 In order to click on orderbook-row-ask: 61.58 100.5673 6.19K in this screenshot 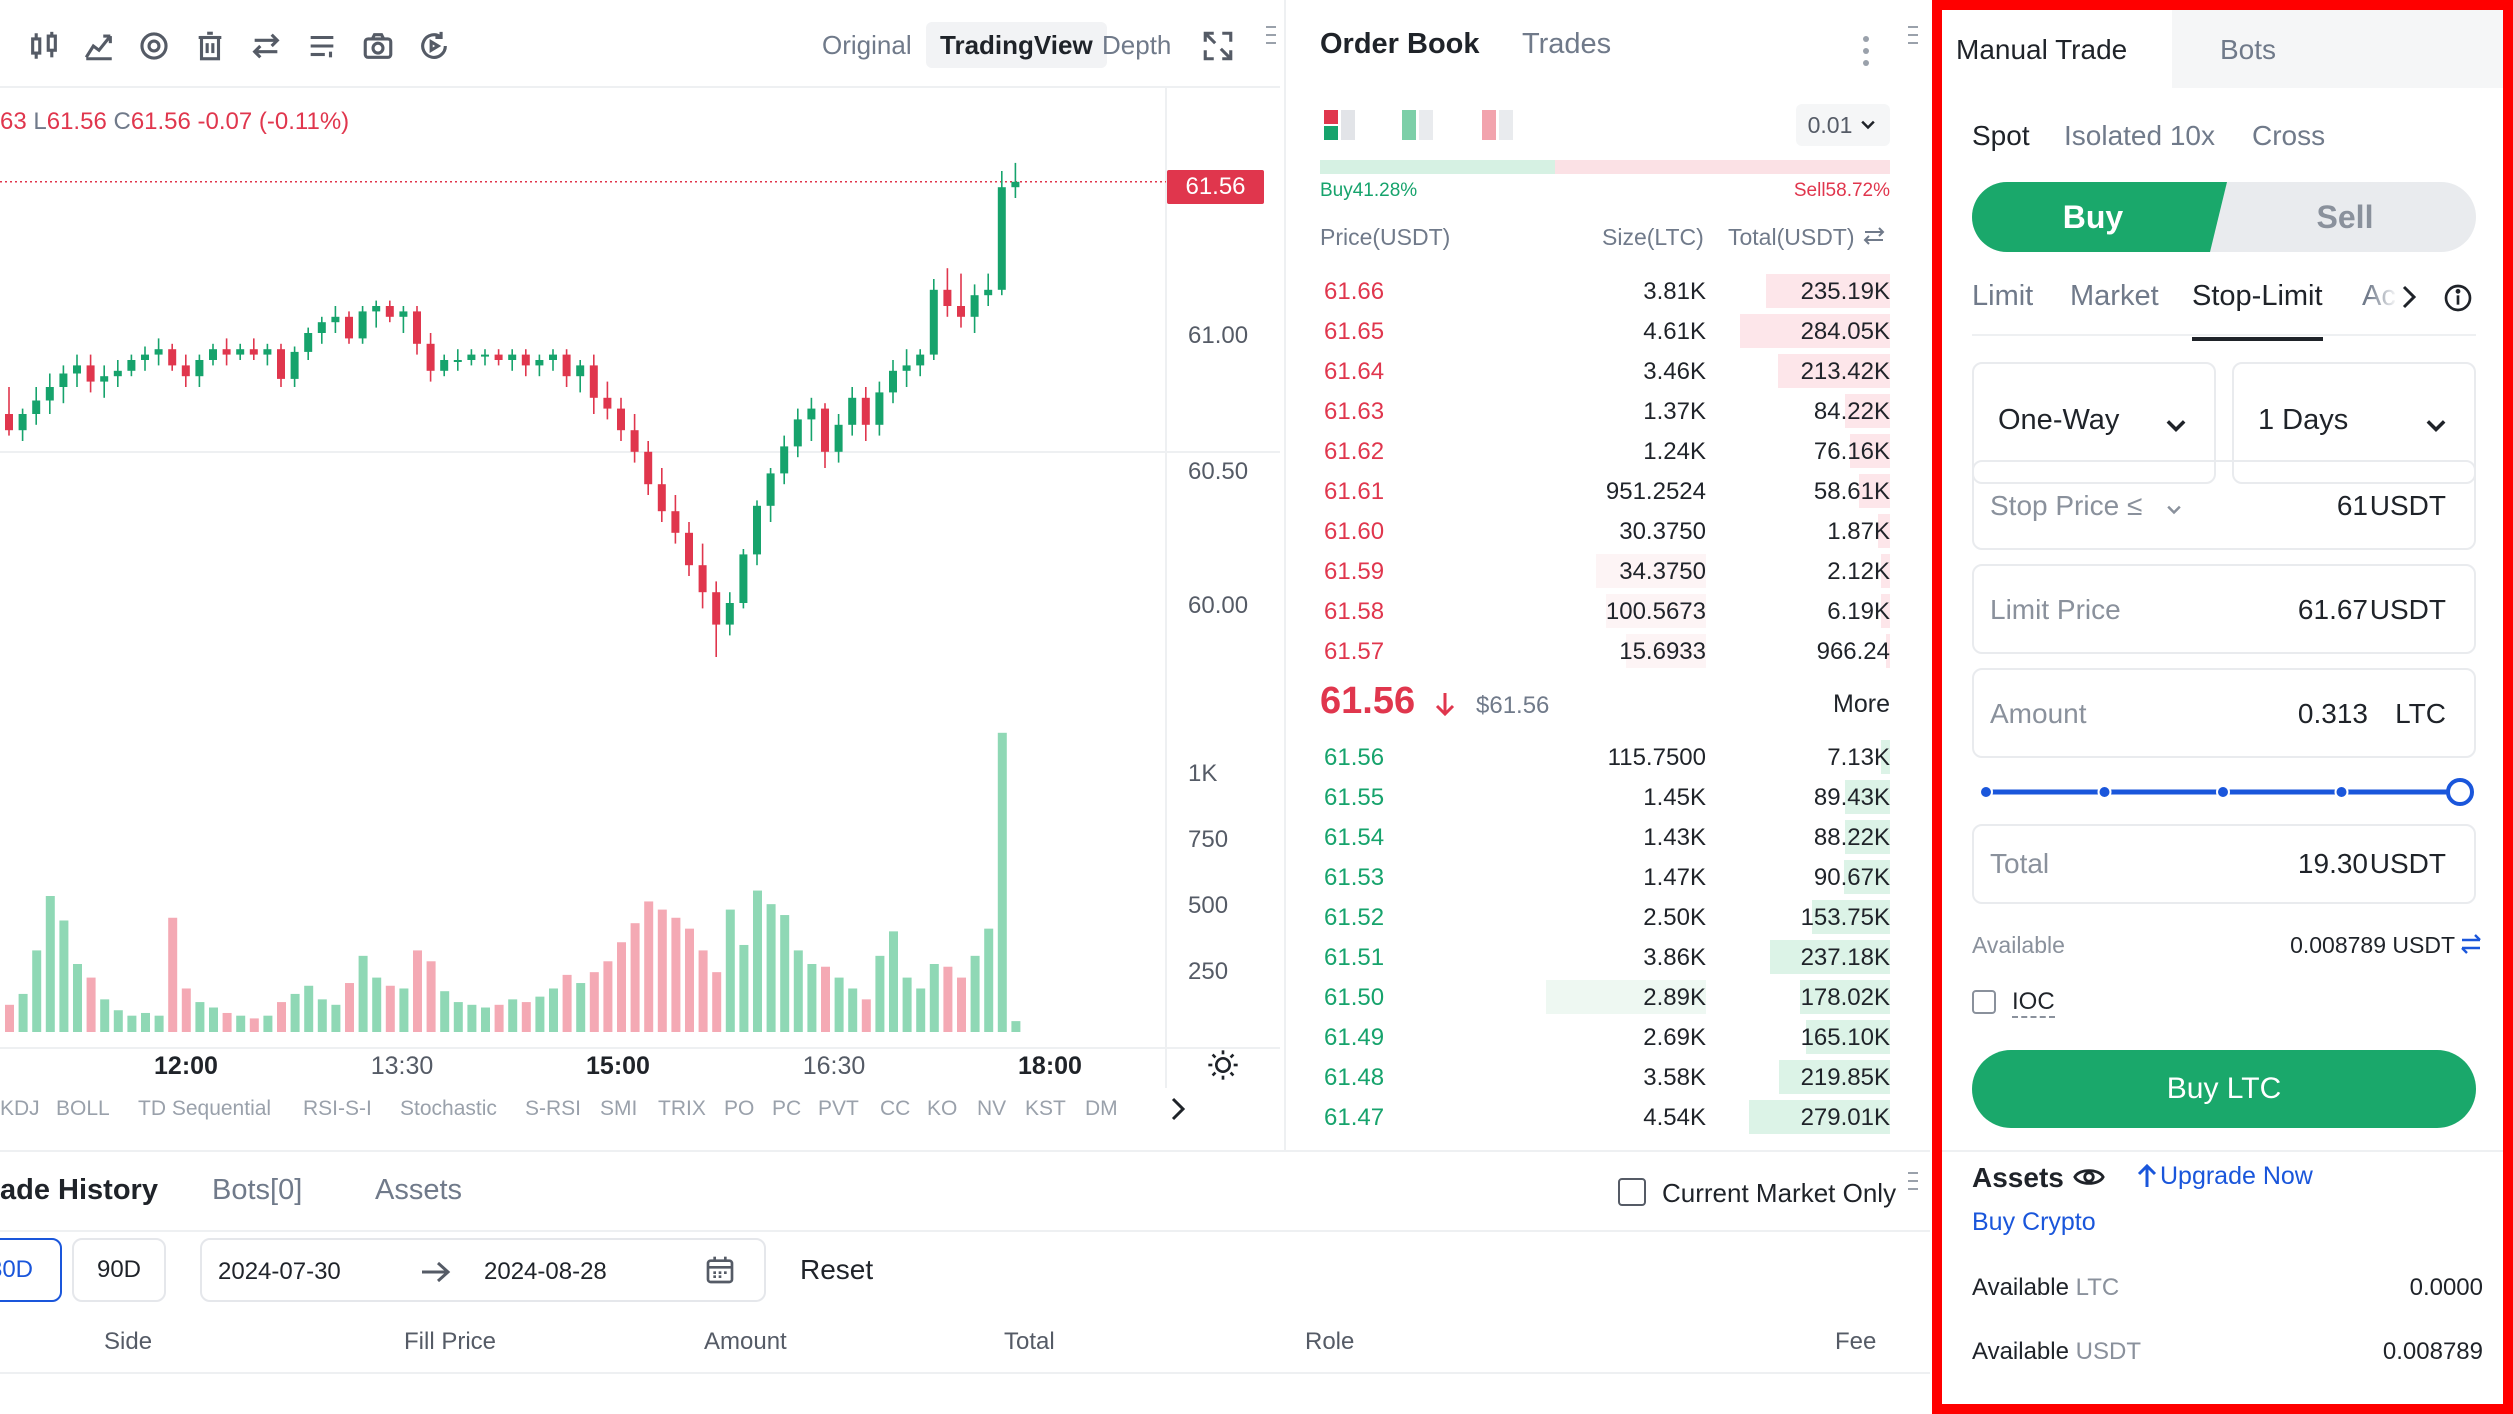, I will do `click(1605, 610)`.